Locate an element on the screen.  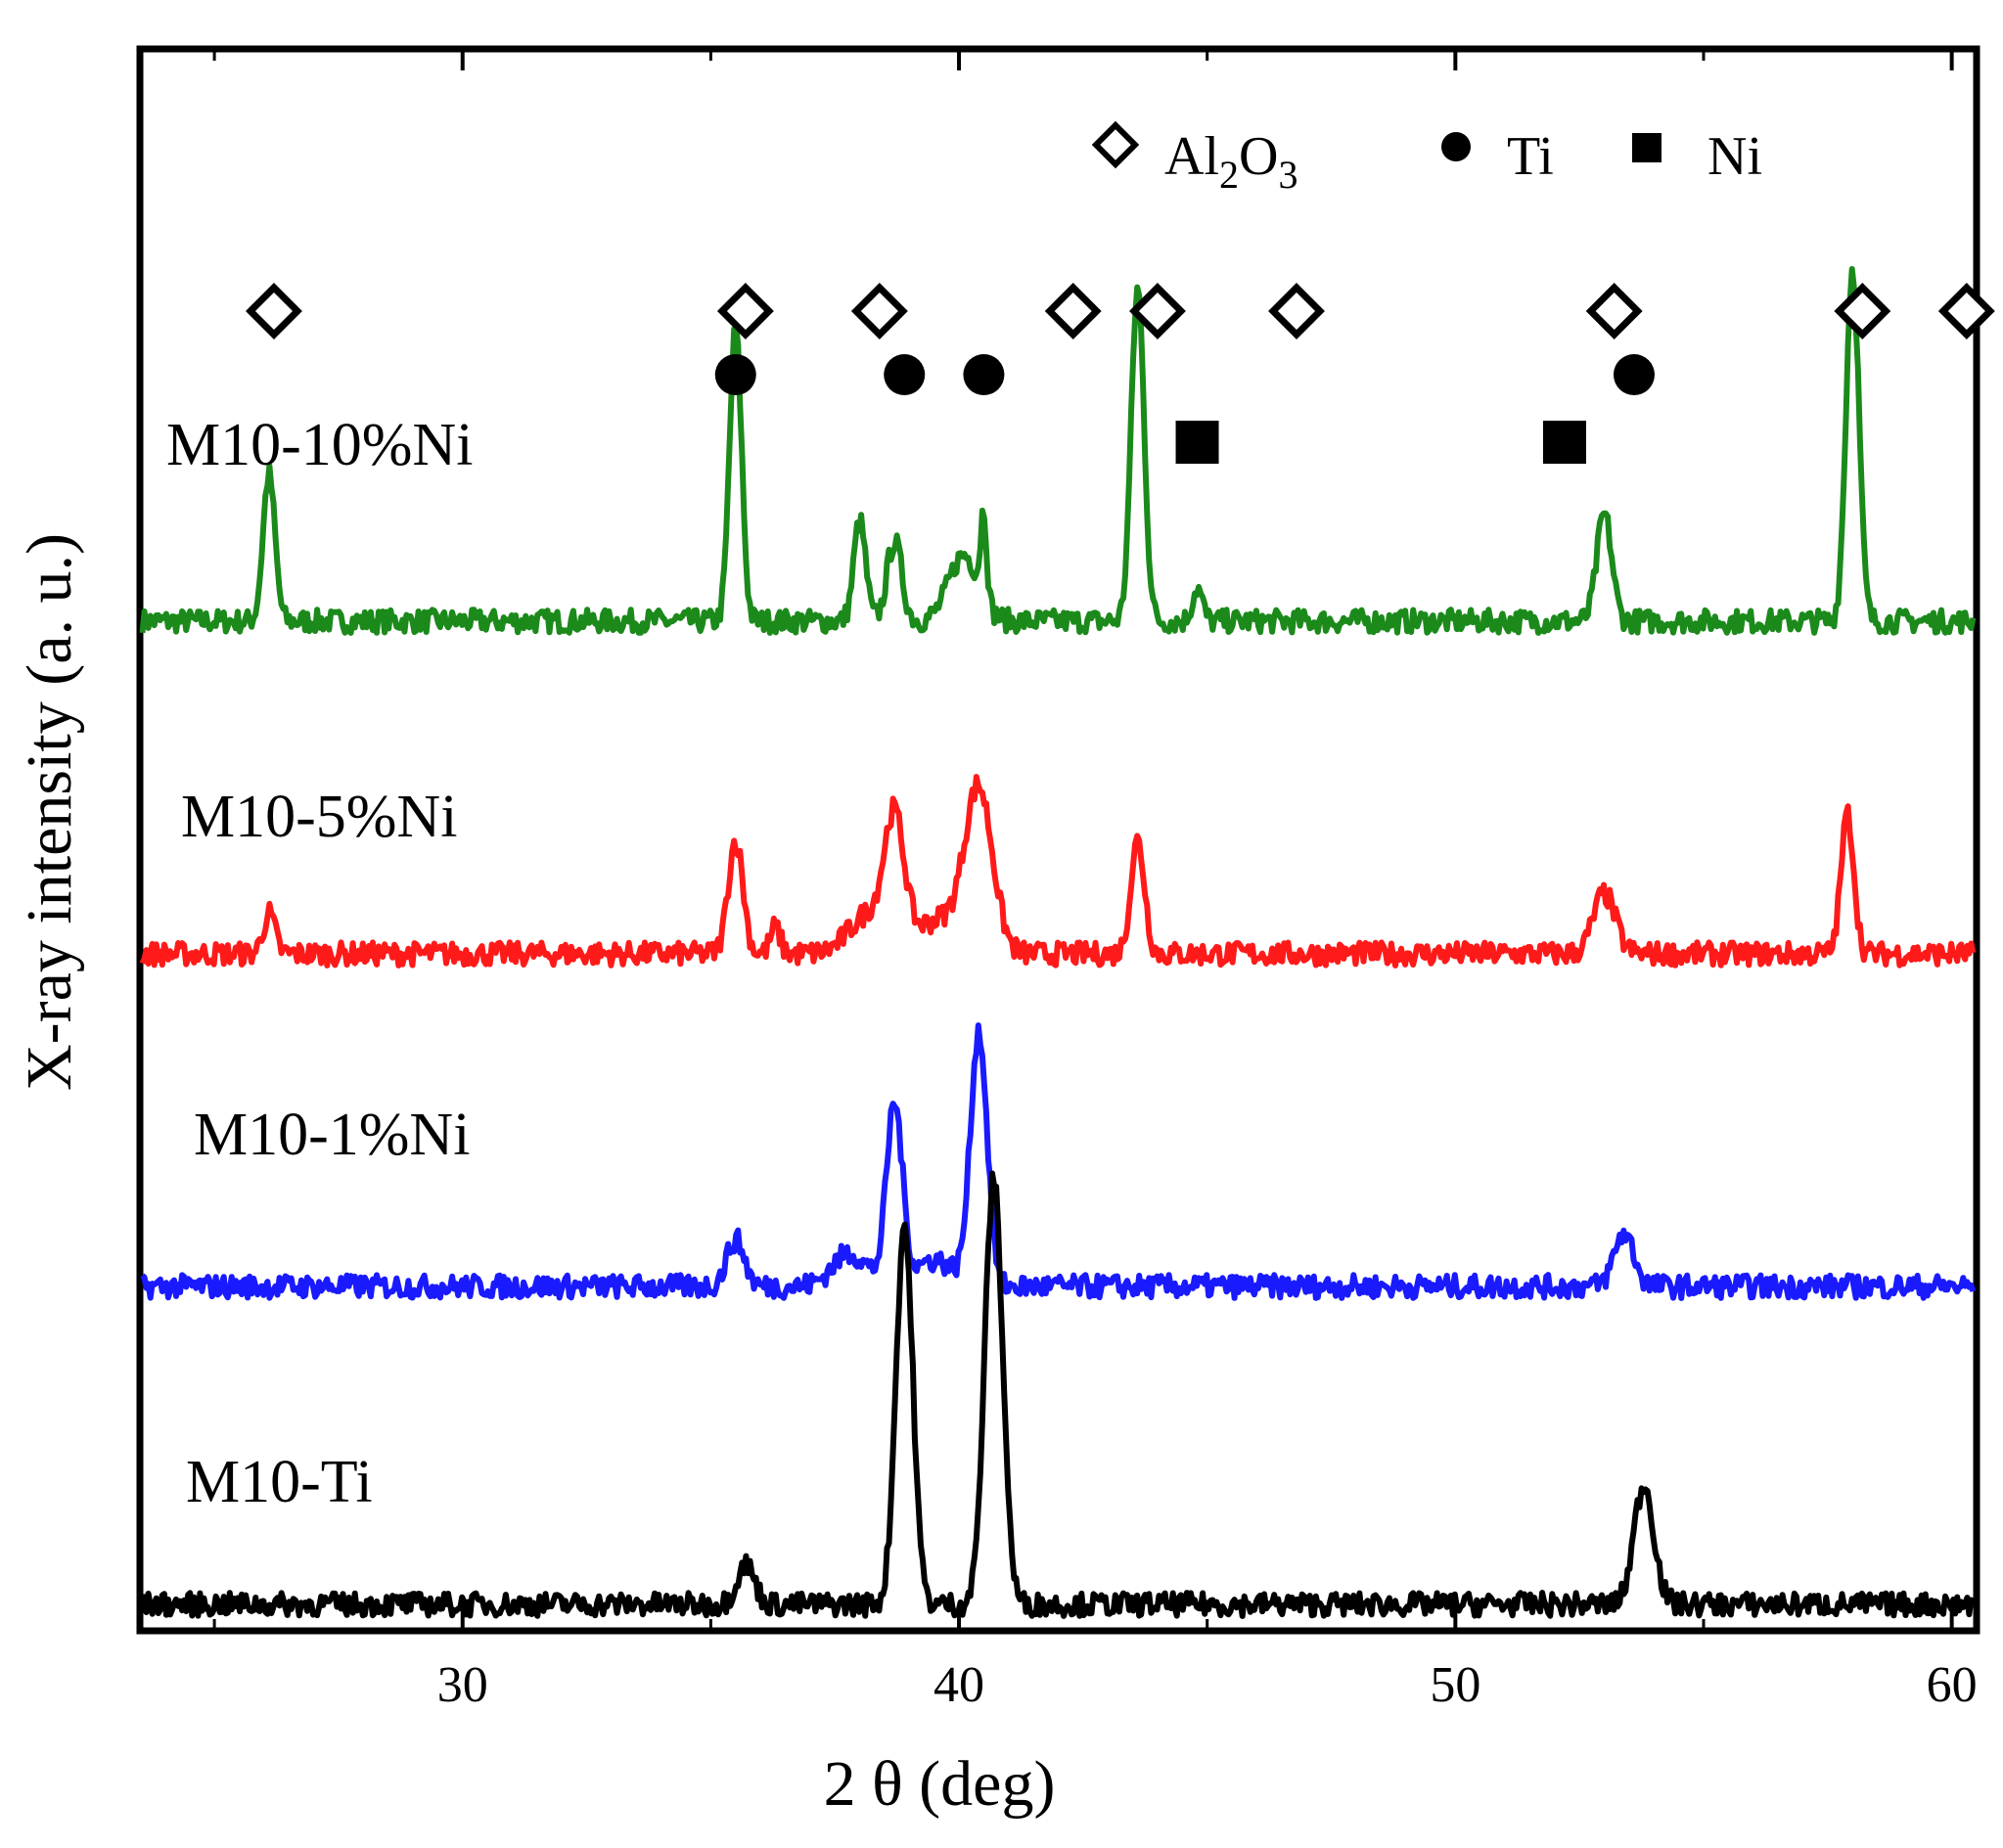
legend-ti-label: Ti is located at coordinates (1530, 156).